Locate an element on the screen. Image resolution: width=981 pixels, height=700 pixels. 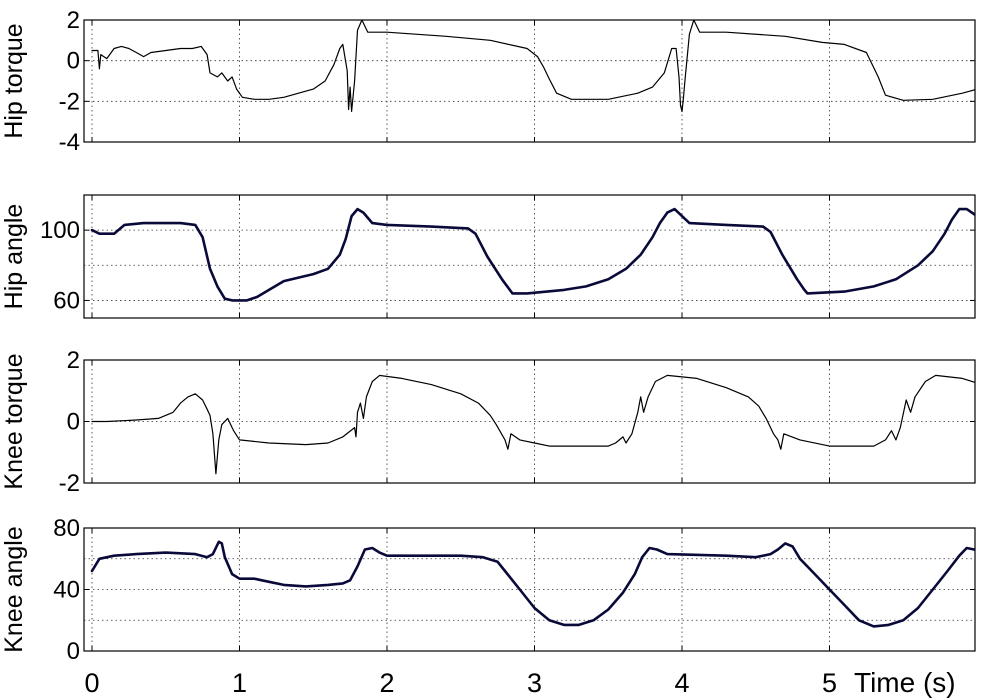
x-tick-label: 2 is located at coordinates (386, 683).